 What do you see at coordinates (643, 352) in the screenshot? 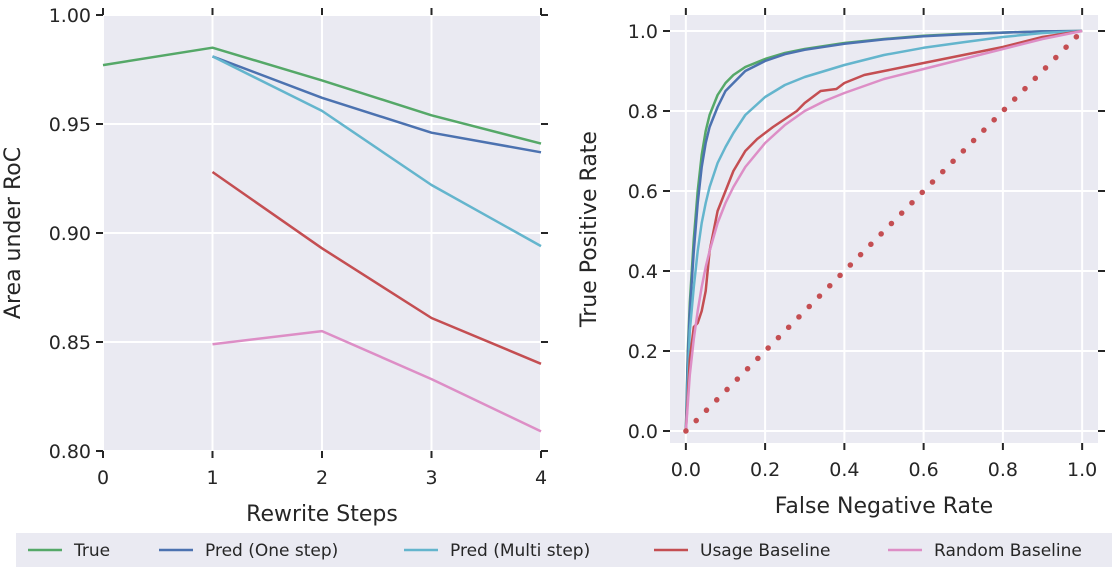
I see `right-ytick-label-0-2: 0.2` at bounding box center [643, 352].